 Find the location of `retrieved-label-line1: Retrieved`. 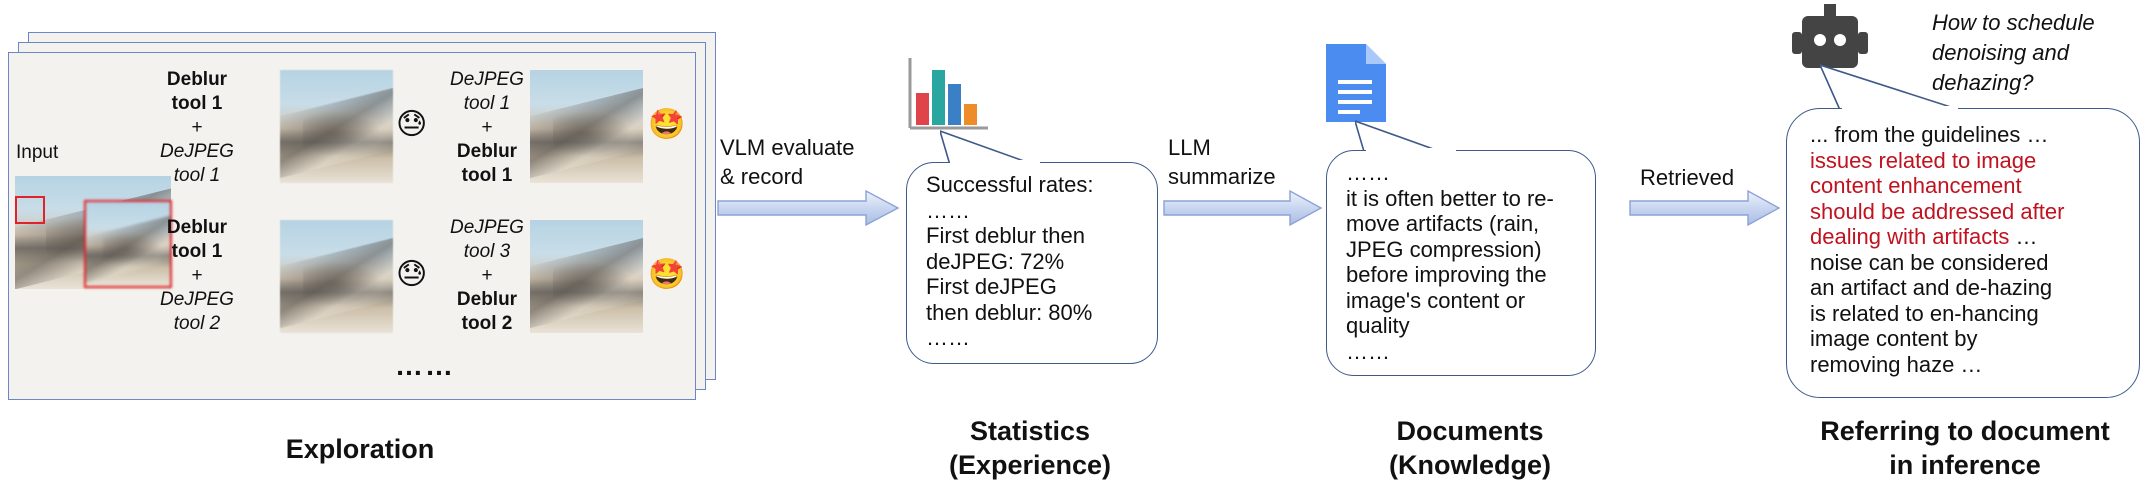

retrieved-label-line1: Retrieved is located at coordinates (1687, 177).